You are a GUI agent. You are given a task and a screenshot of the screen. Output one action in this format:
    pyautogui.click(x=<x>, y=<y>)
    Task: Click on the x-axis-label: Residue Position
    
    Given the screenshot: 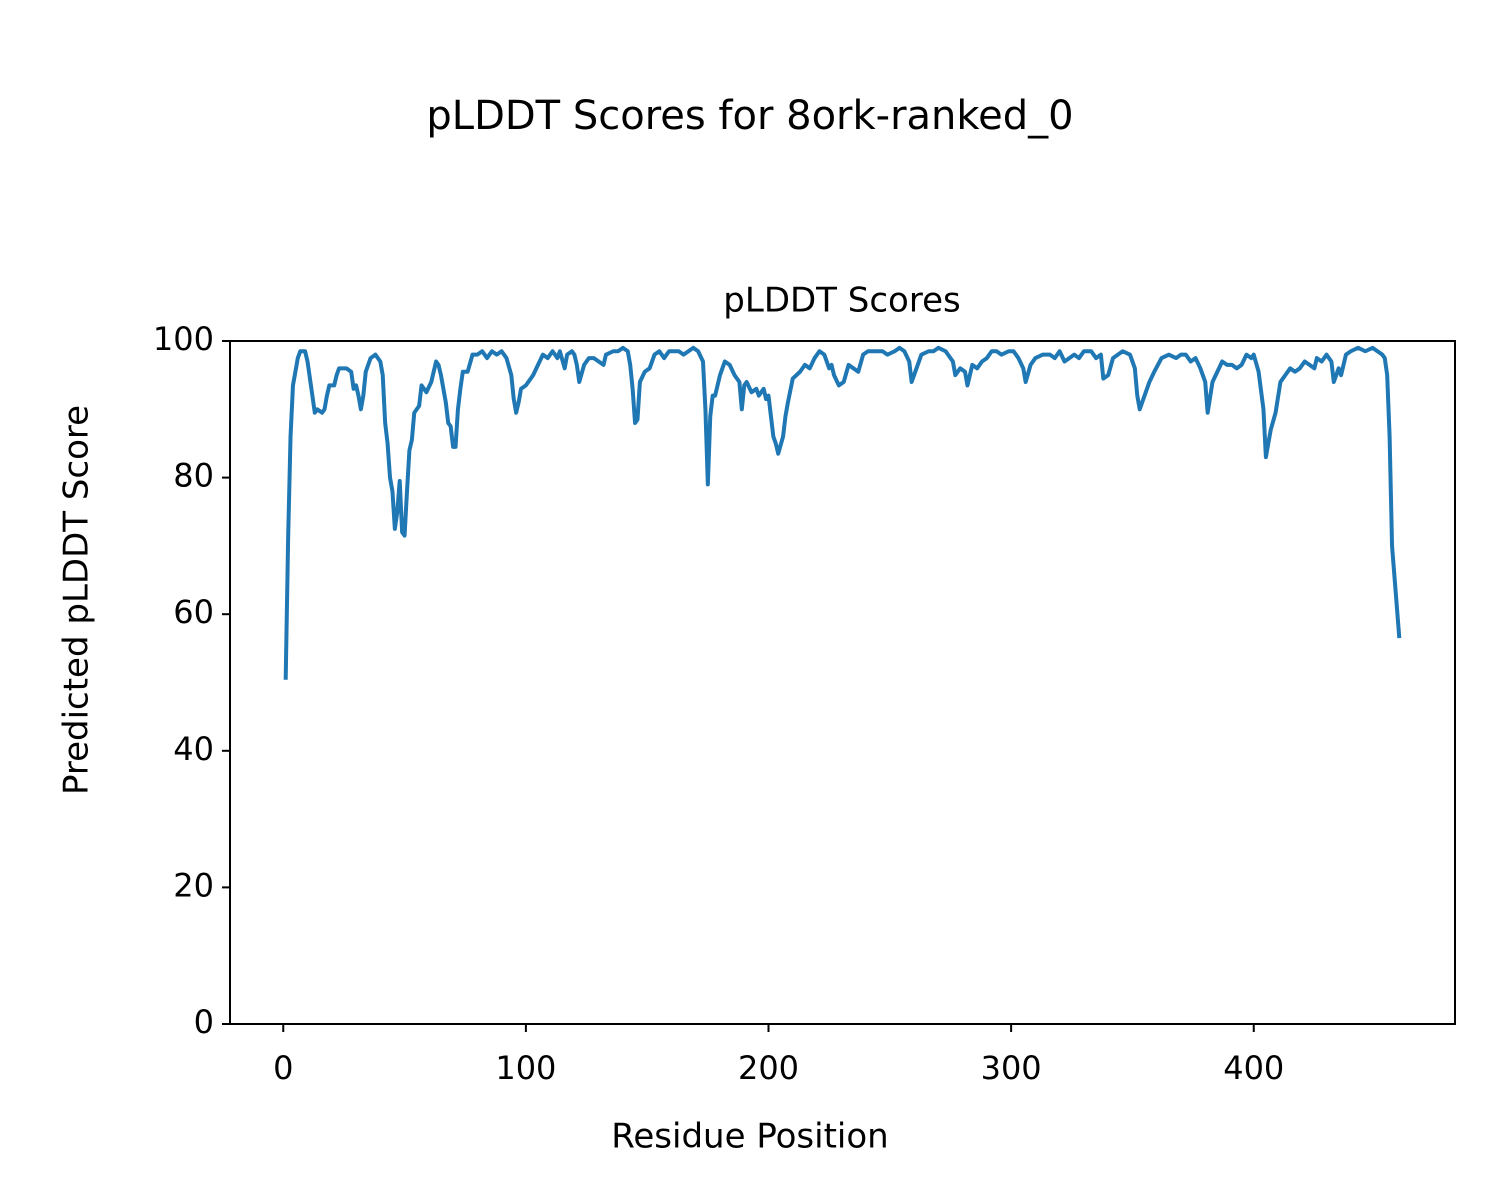 What is the action you would take?
    pyautogui.click(x=749, y=1137)
    